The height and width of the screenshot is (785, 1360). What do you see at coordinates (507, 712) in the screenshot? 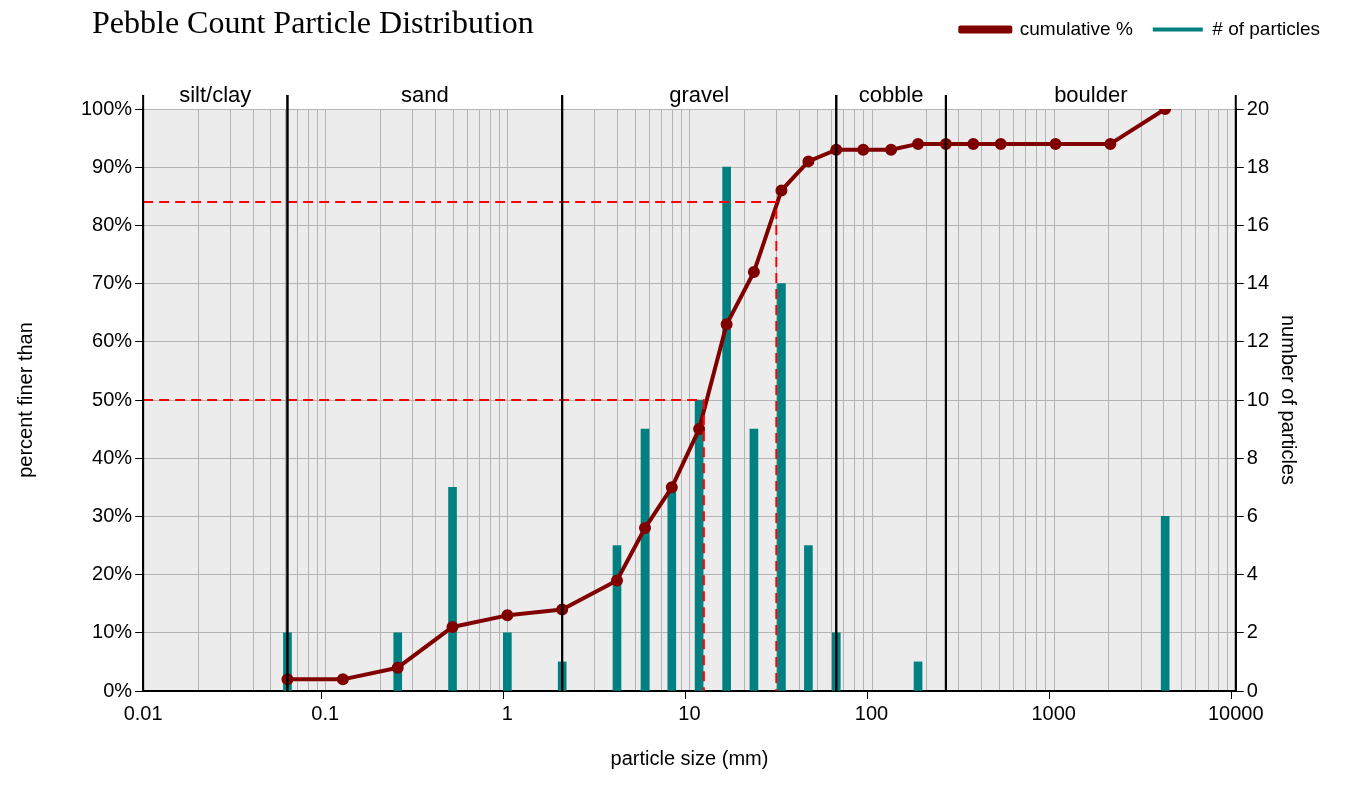
I see `x-tick-label: 1` at bounding box center [507, 712].